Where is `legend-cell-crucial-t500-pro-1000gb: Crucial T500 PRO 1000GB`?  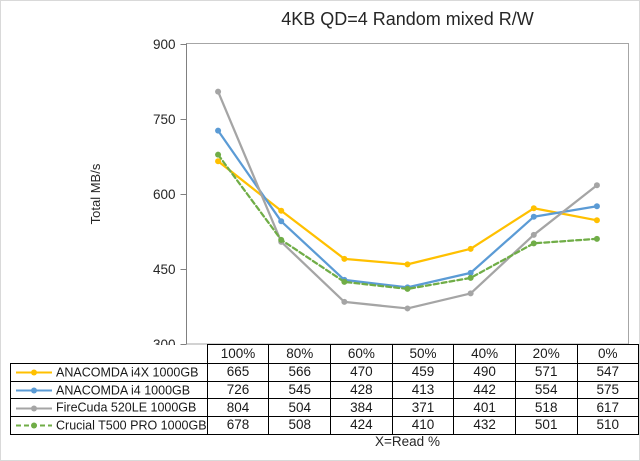 legend-cell-crucial-t500-pro-1000gb: Crucial T500 PRO 1000GB is located at coordinates (109, 425).